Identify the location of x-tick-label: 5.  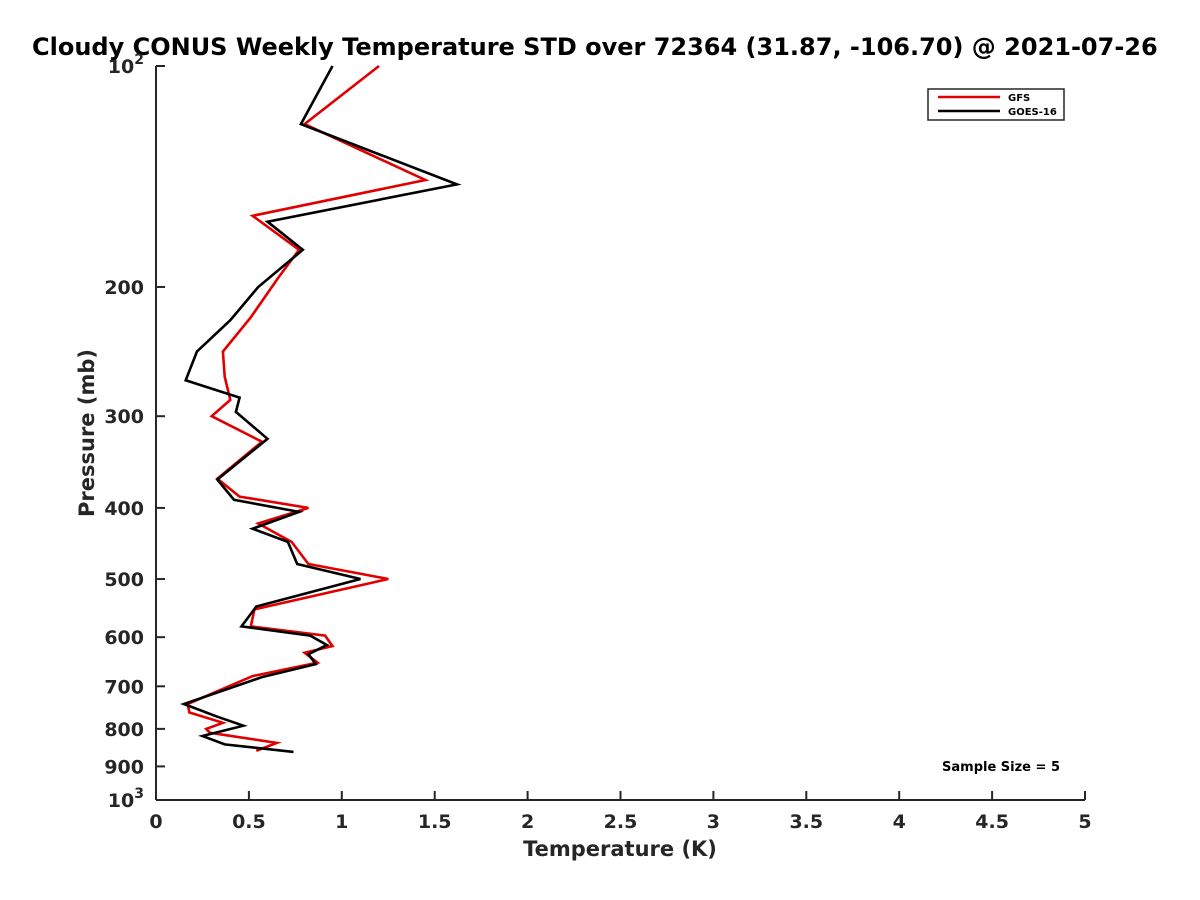
(1084, 822).